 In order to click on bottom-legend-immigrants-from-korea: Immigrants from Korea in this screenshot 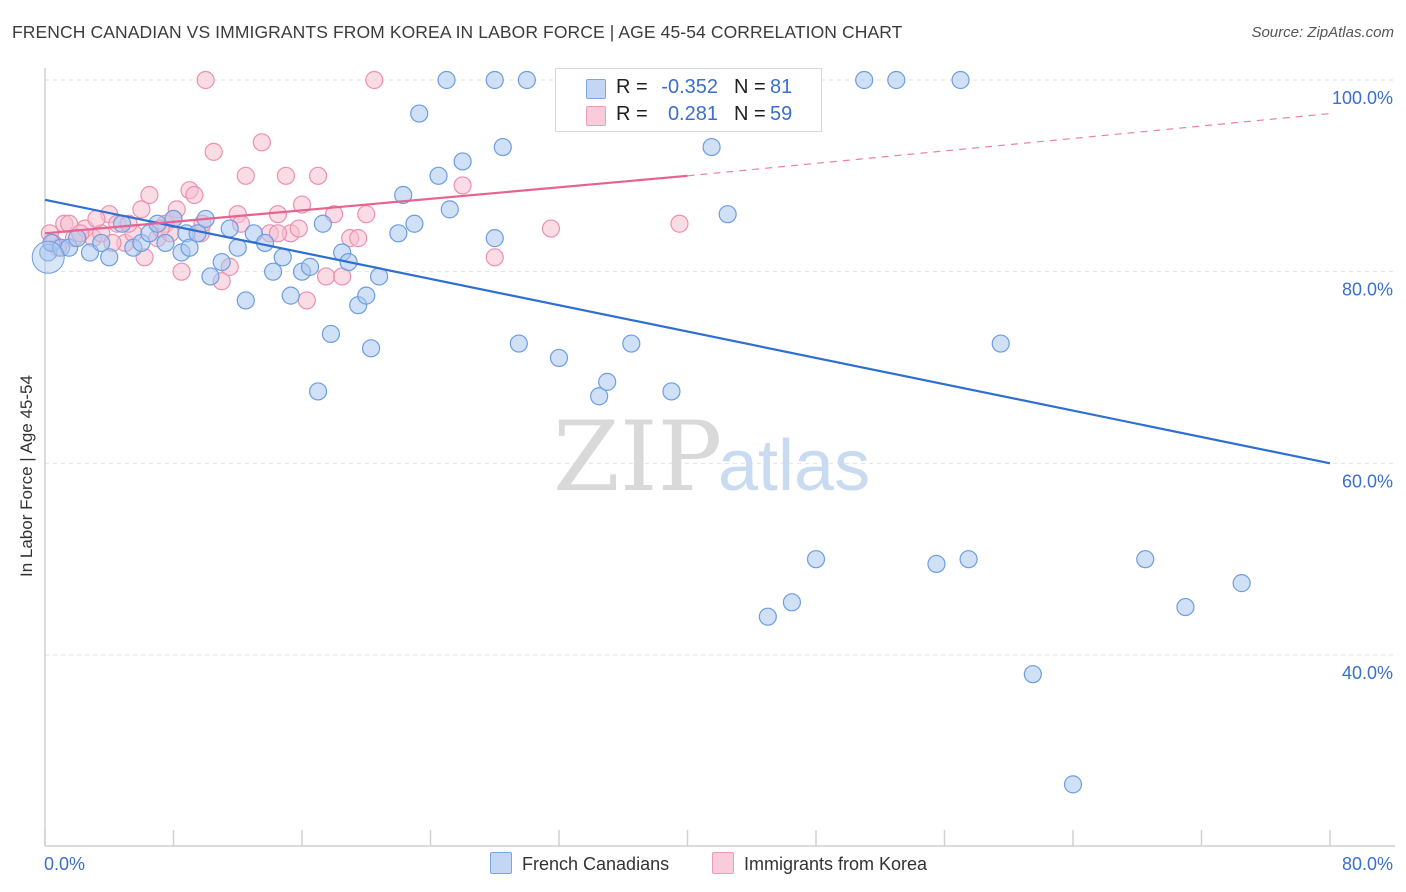, I will do `click(819, 863)`.